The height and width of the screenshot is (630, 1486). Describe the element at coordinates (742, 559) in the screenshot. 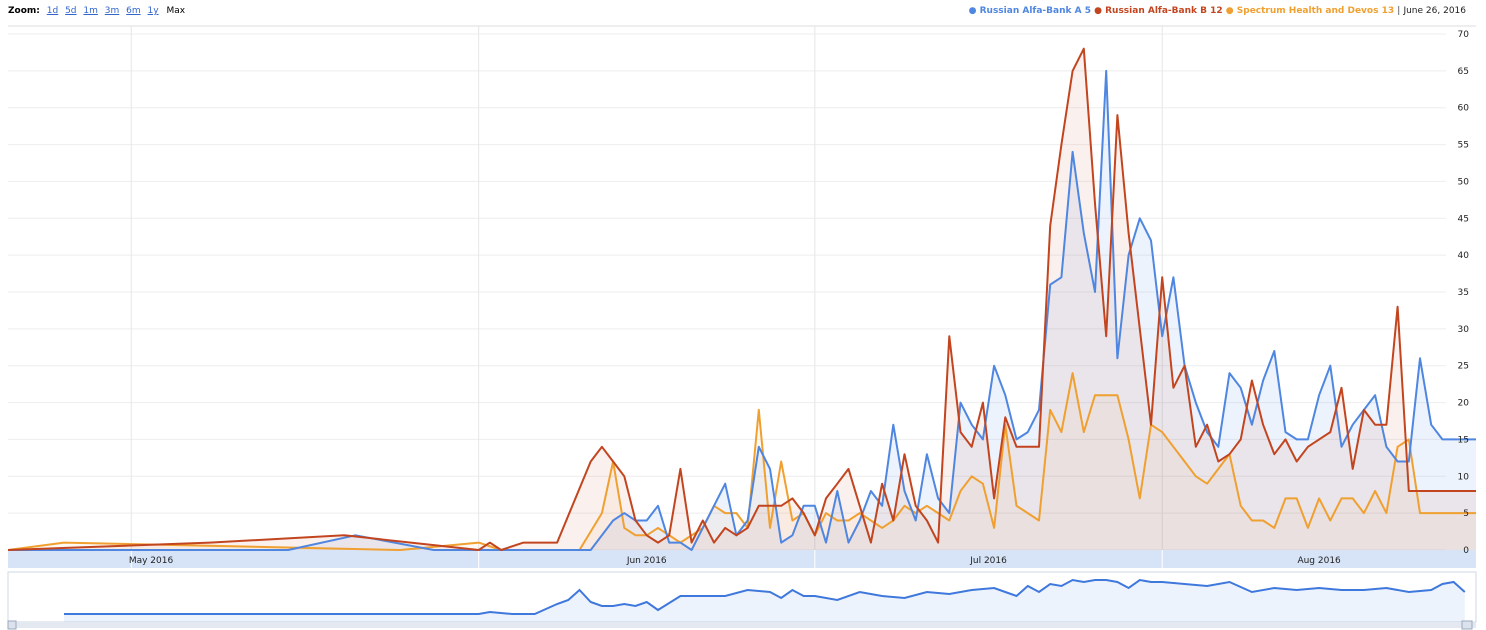

I see `x-axis-band` at that location.